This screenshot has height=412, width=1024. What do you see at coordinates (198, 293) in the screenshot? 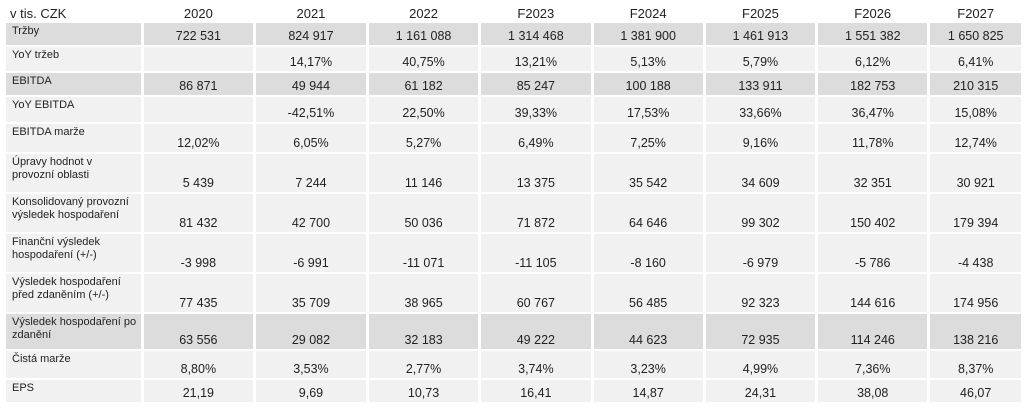
I see `table-cell: 77 435` at bounding box center [198, 293].